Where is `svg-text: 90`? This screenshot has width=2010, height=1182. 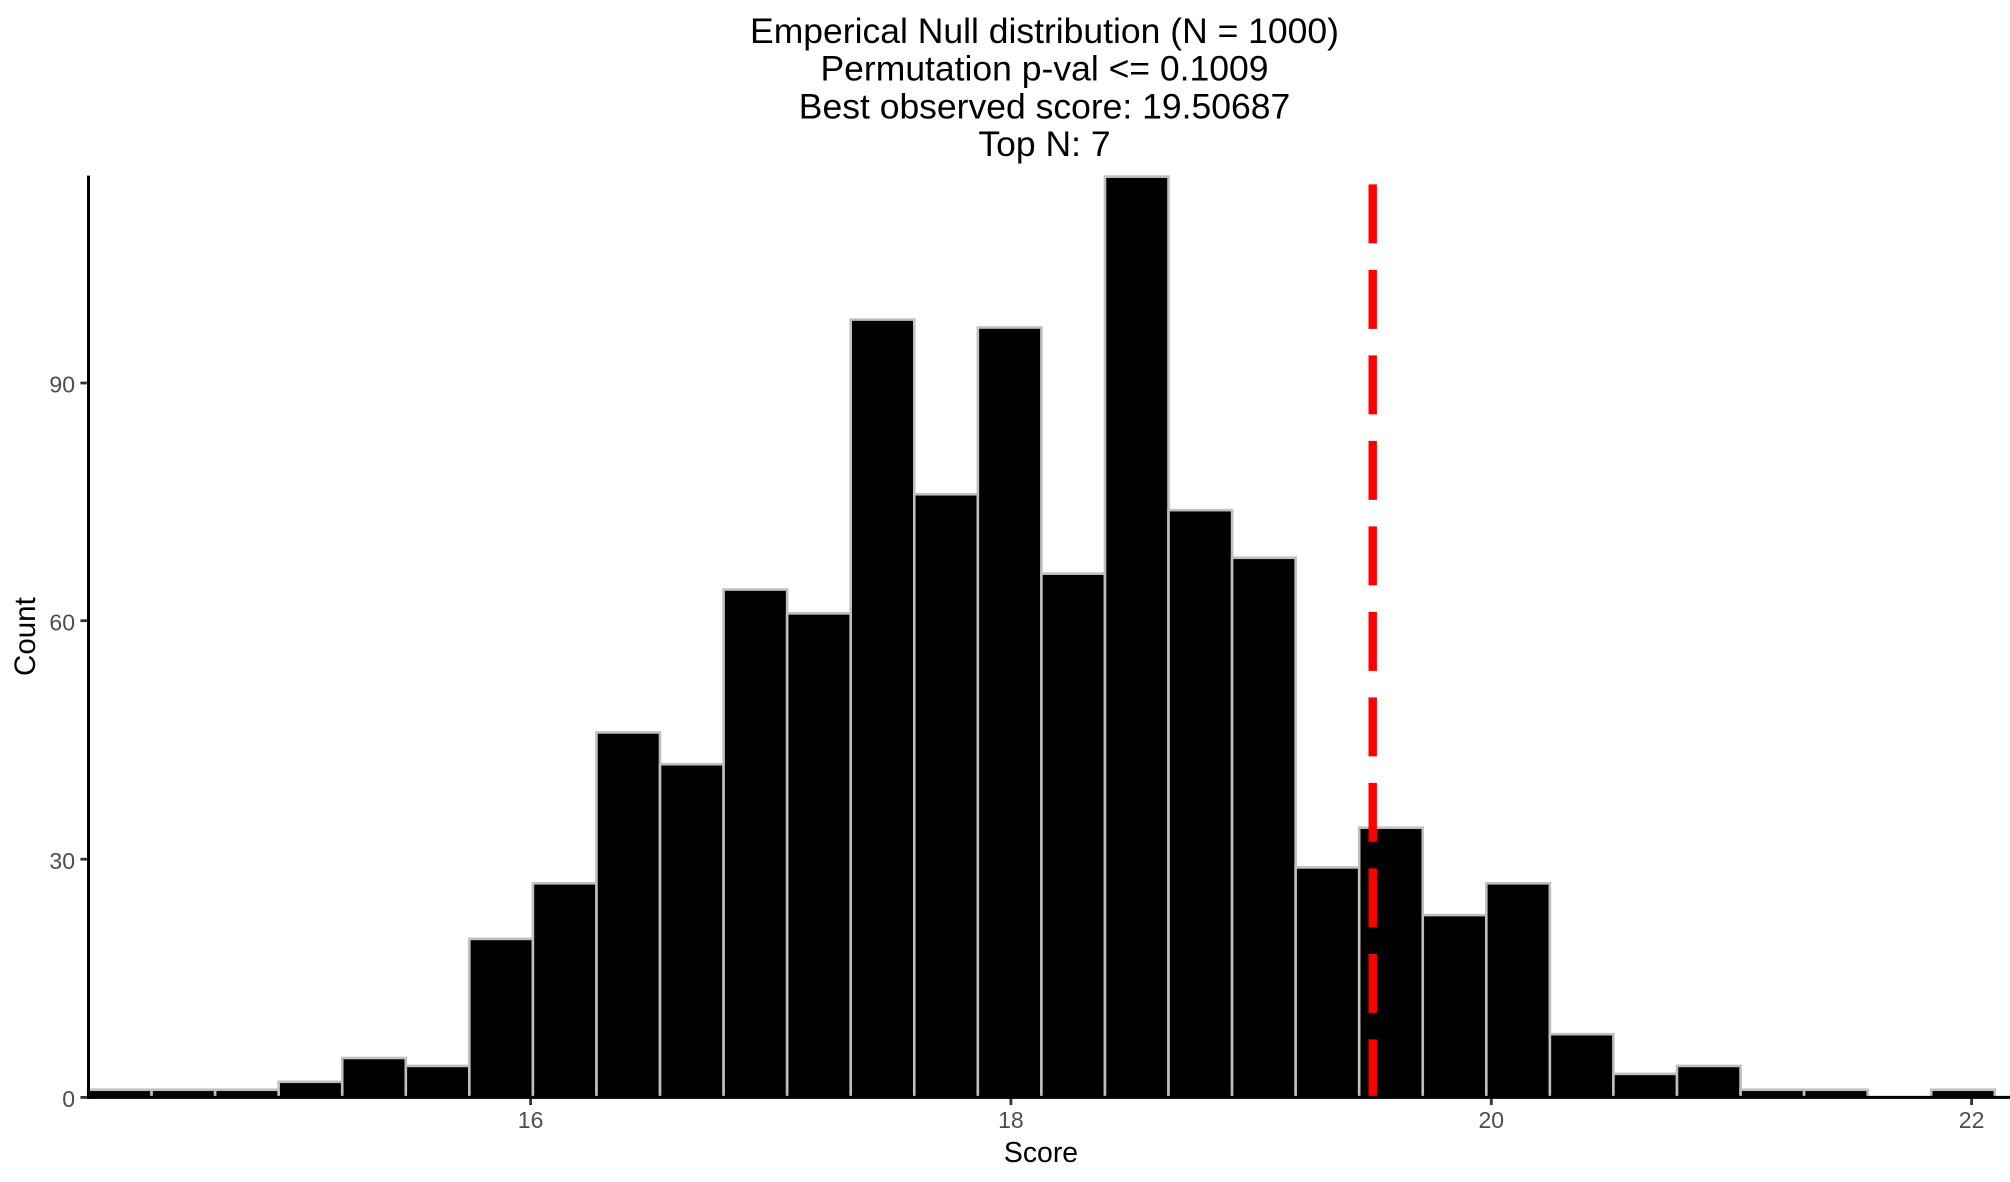 svg-text: 90 is located at coordinates (62, 385).